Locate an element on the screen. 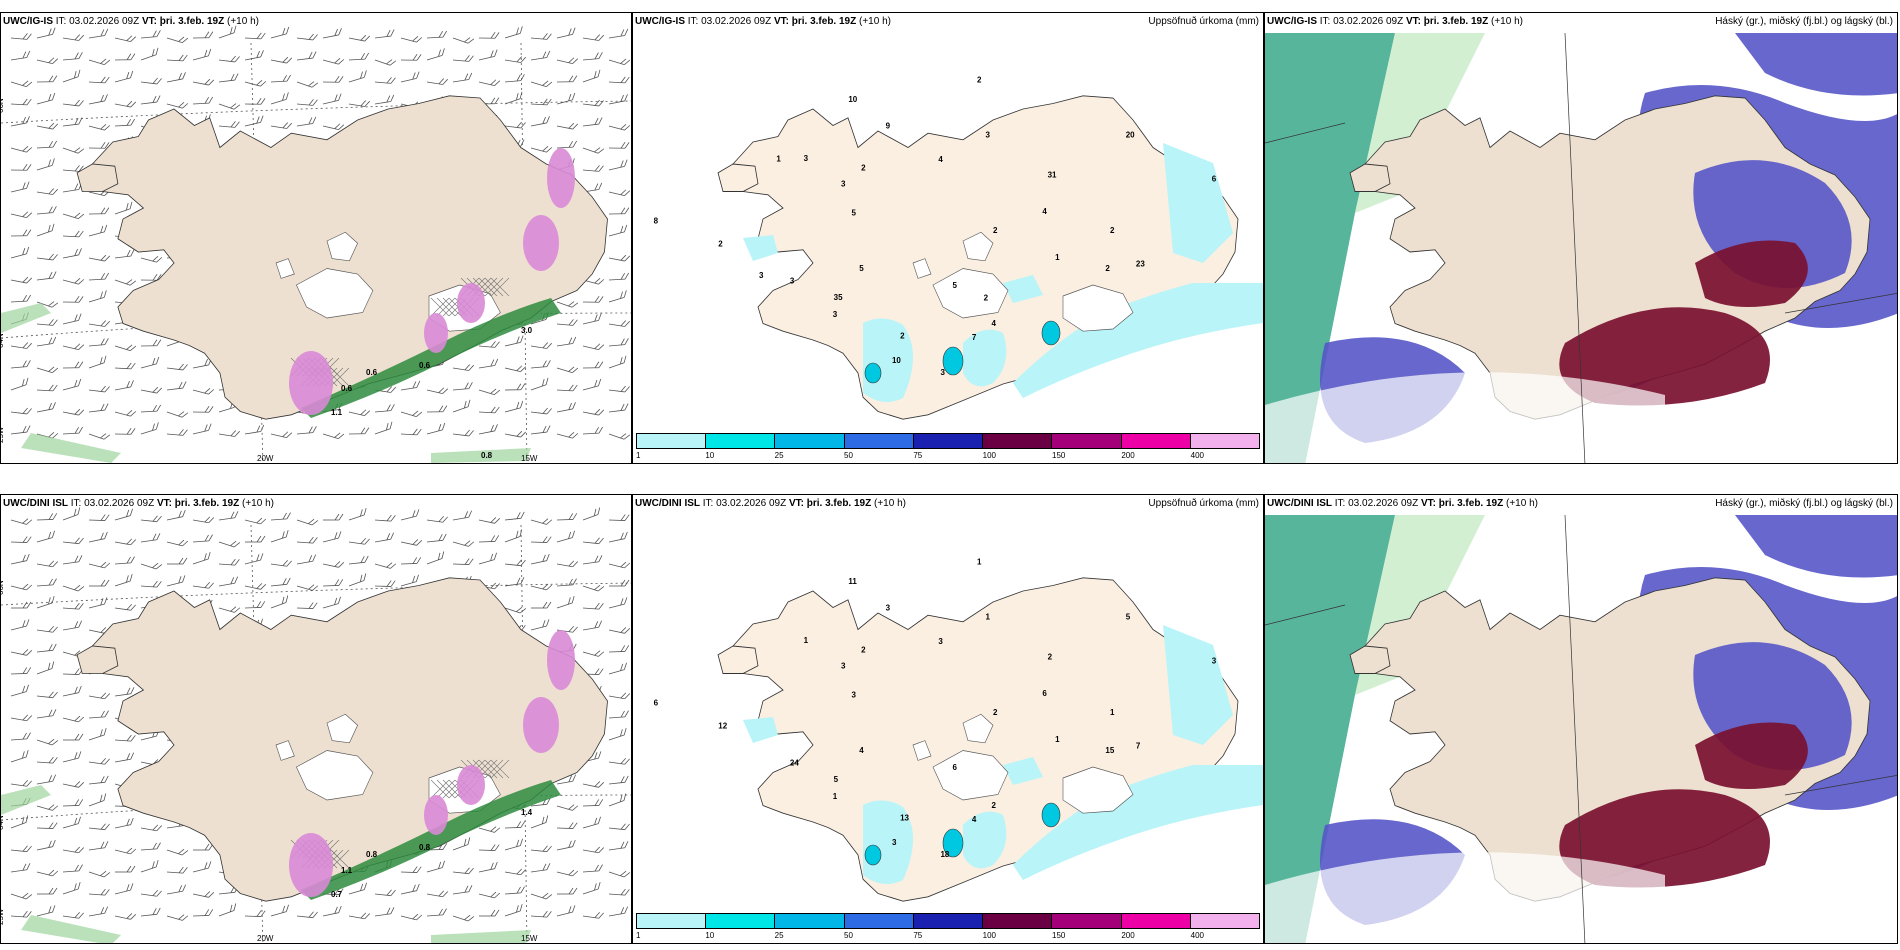 This screenshot has width=1900, height=950. colorbar-tick-label: 1 is located at coordinates (638, 935).